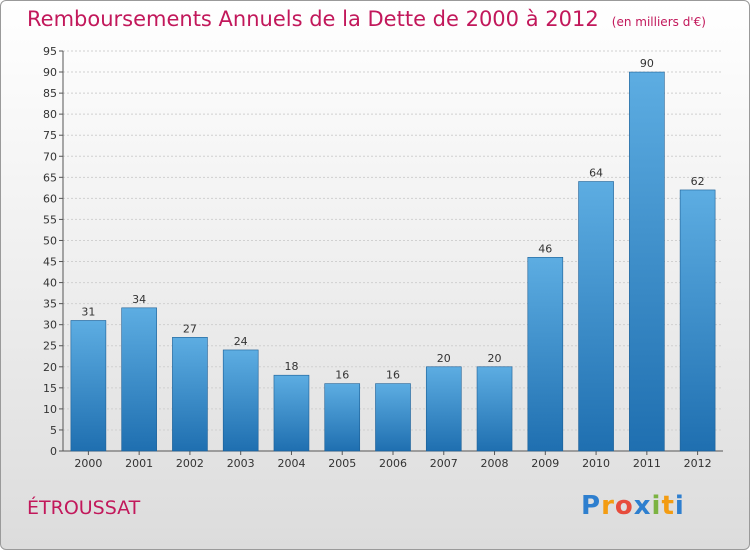 The image size is (750, 550). What do you see at coordinates (50, 325) in the screenshot?
I see `y-tick-label: 30` at bounding box center [50, 325].